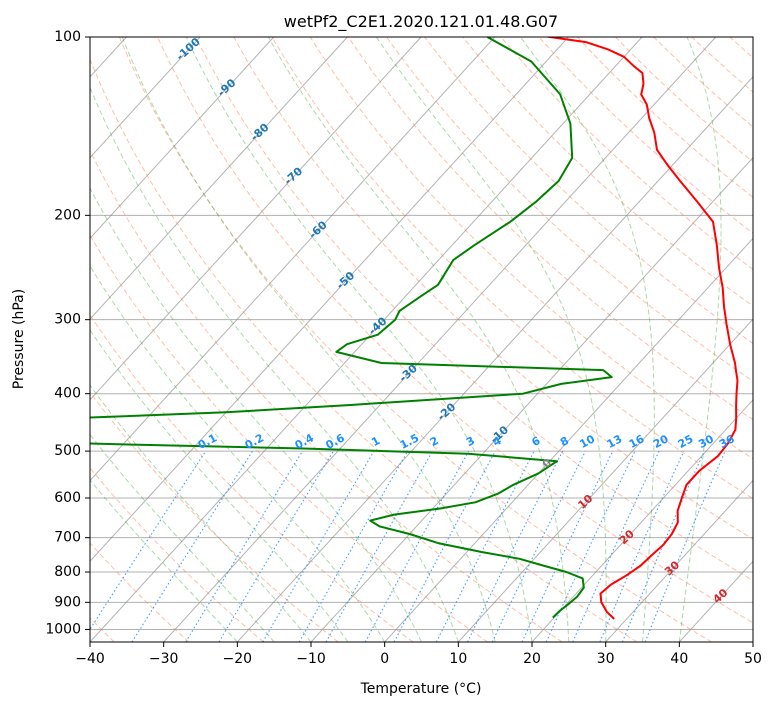 This screenshot has width=775, height=708. Describe the element at coordinates (753, 659) in the screenshot. I see `x-tick-label: 50` at that location.